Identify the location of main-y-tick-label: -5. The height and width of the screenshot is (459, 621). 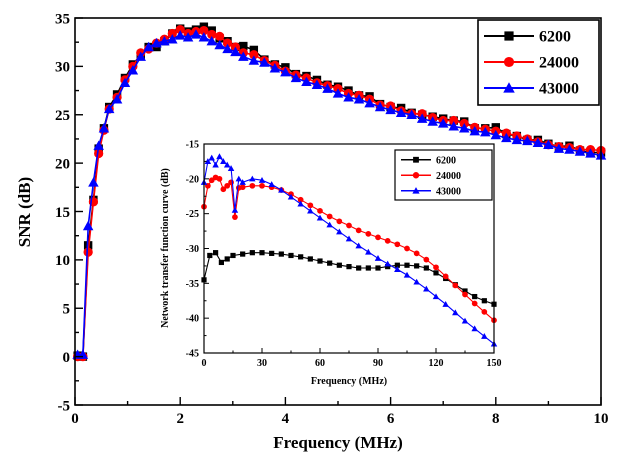
(64, 406).